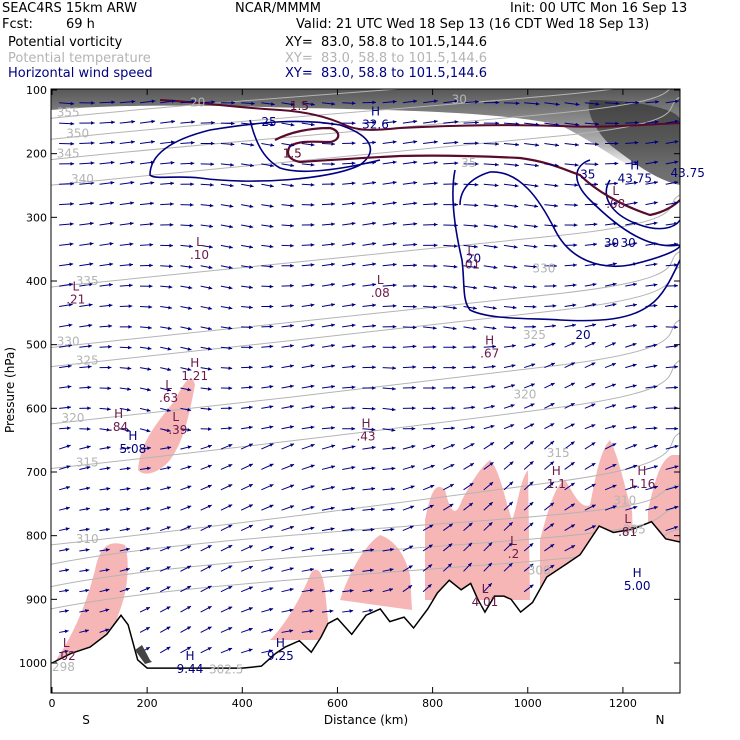 This screenshot has width=740, height=740. Describe the element at coordinates (10, 390) in the screenshot. I see `y-axis-title: Pressure (hPa)` at that location.